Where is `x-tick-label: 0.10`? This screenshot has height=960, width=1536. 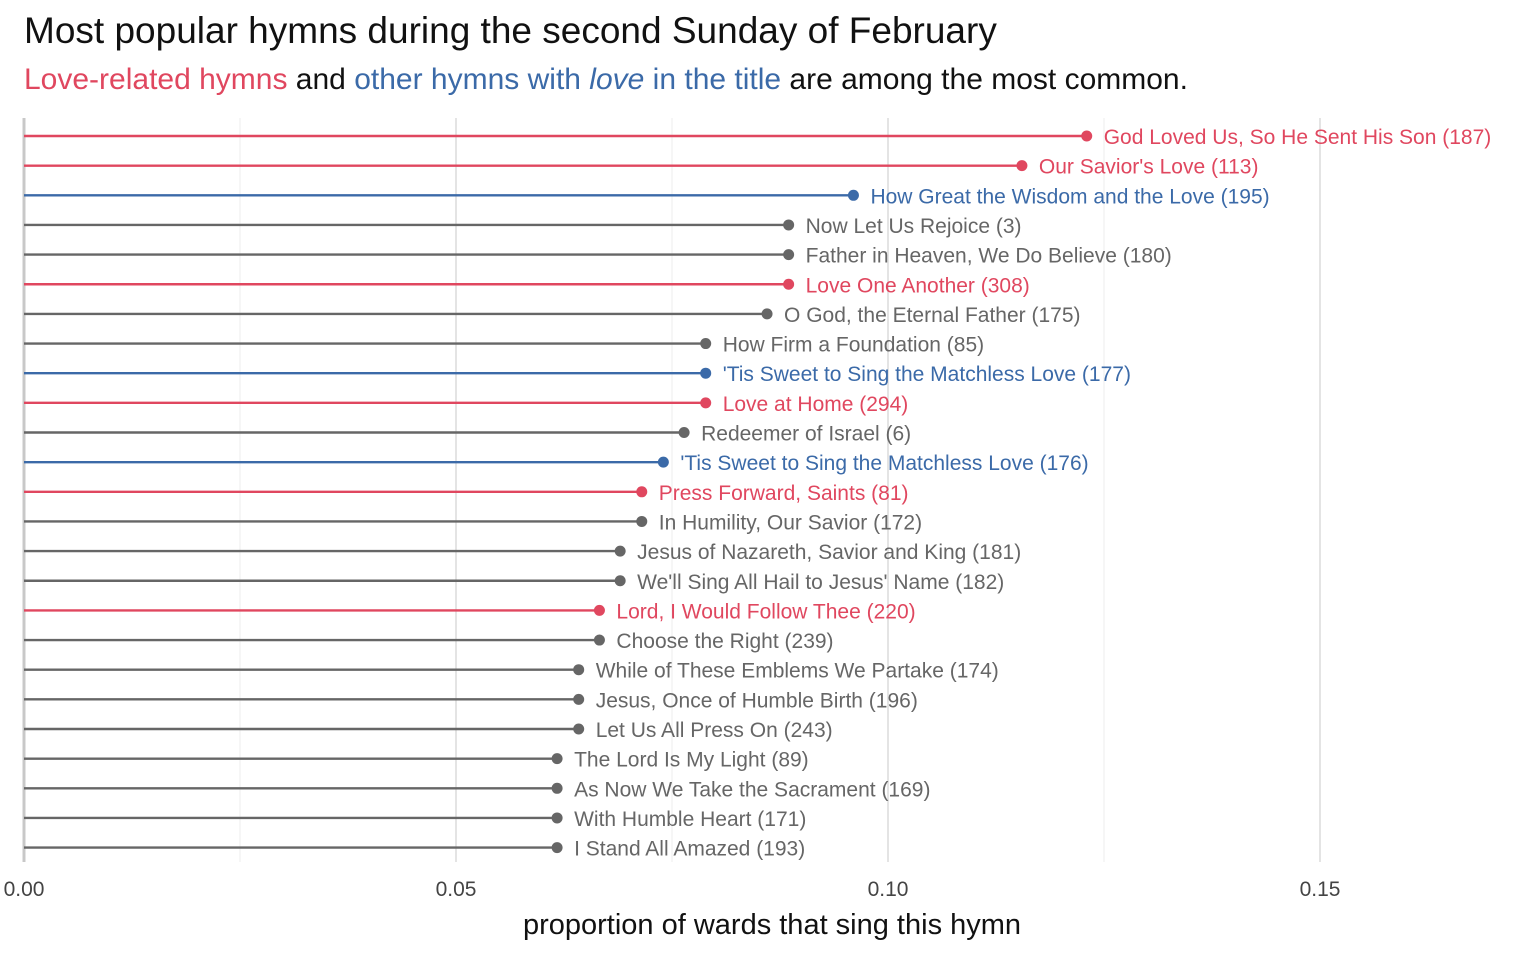 x-tick-label: 0.10 is located at coordinates (888, 889).